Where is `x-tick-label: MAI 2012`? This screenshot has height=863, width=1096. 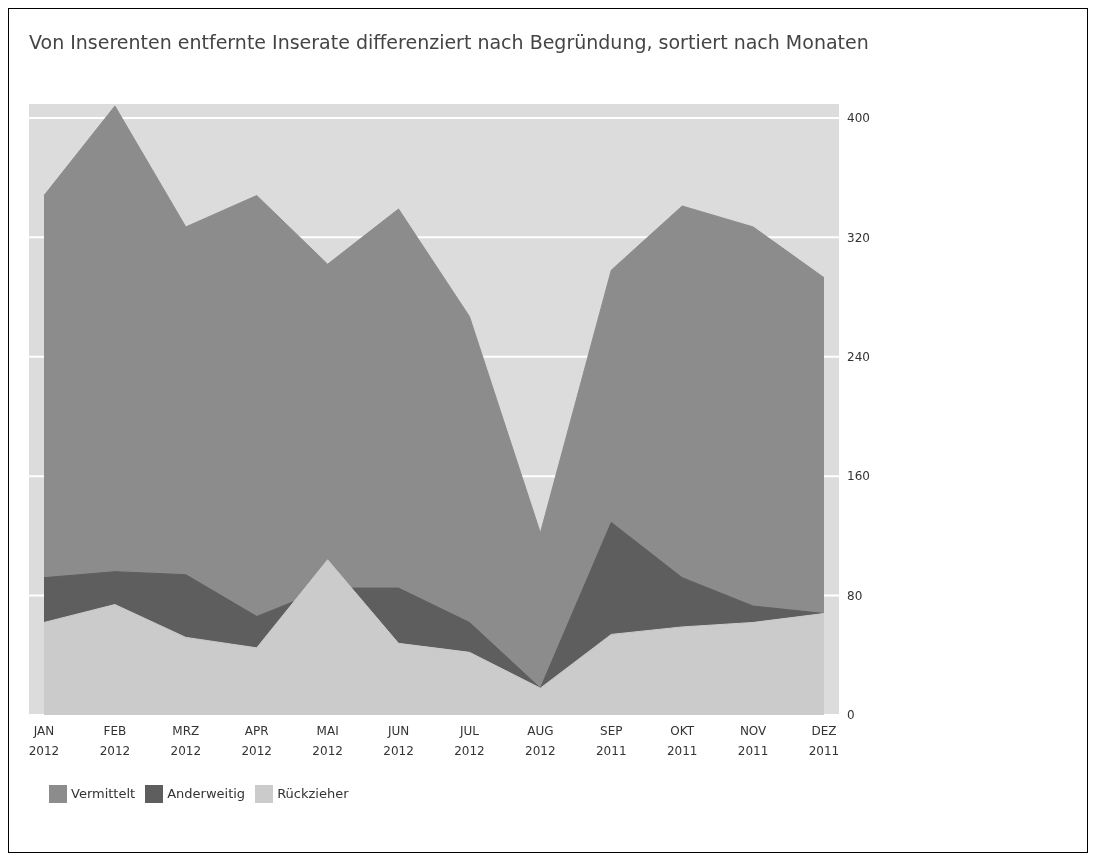
x-tick-label: MAI 2012 is located at coordinates (327, 741).